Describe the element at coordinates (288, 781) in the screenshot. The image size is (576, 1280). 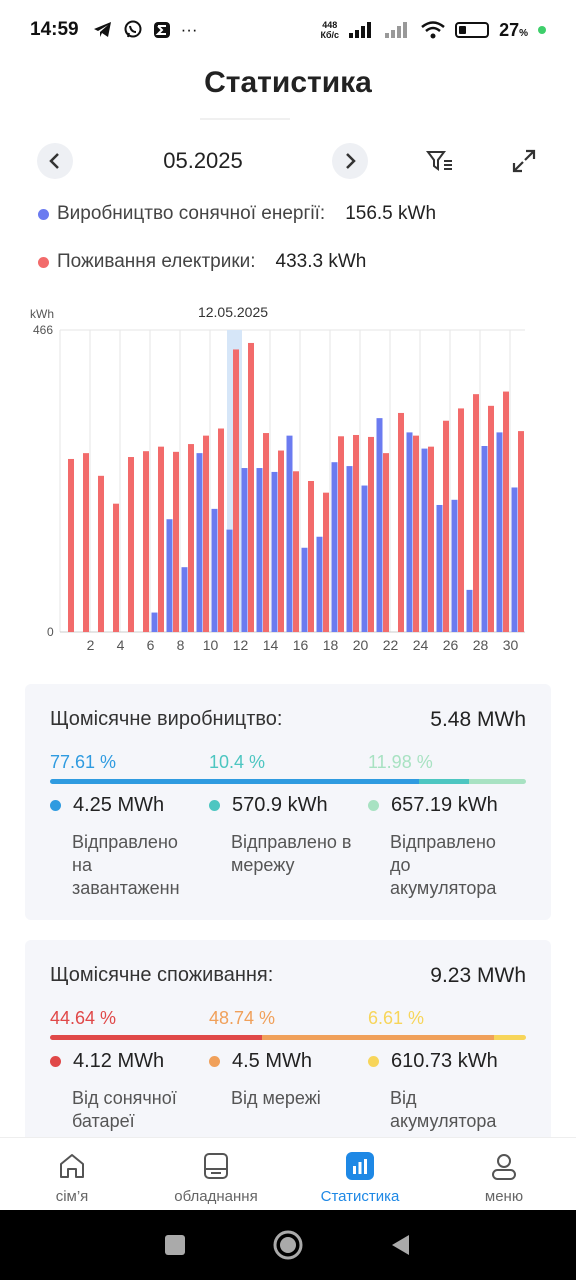
I see `production-share-bar` at that location.